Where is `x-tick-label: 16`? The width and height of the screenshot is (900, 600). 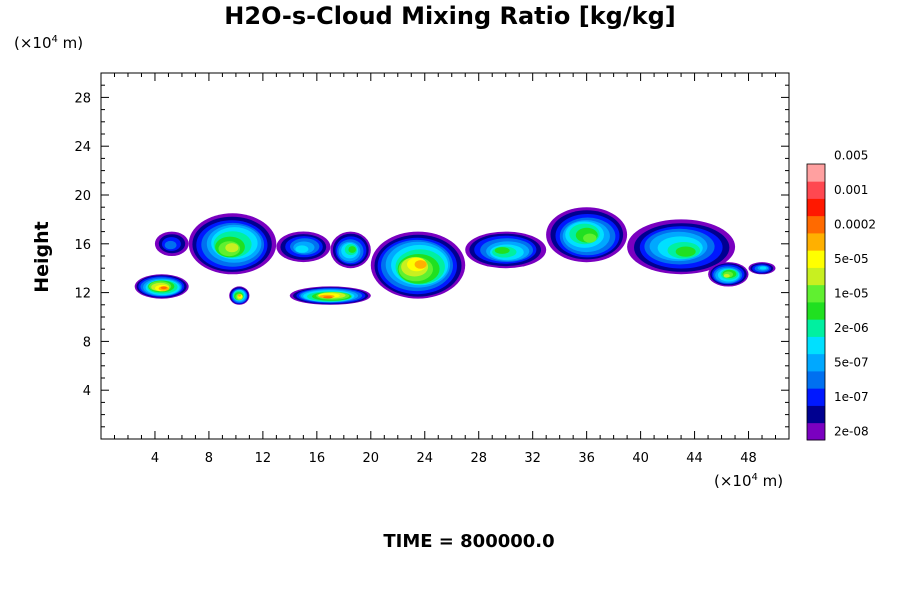 x-tick-label: 16 is located at coordinates (317, 458).